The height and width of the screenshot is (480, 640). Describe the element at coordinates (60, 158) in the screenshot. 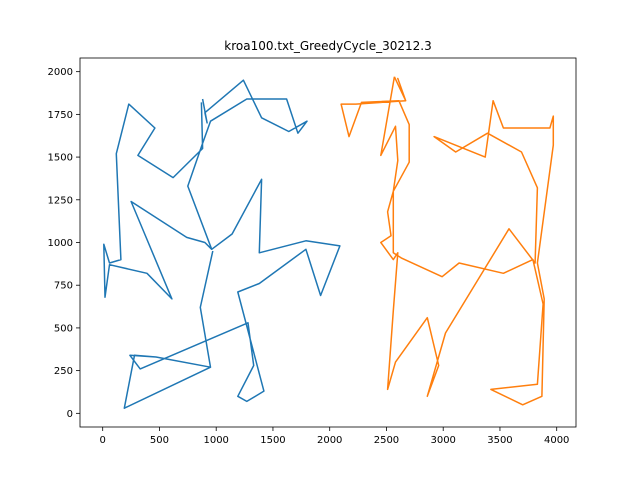

I see `y-tick-label: 1500` at that location.